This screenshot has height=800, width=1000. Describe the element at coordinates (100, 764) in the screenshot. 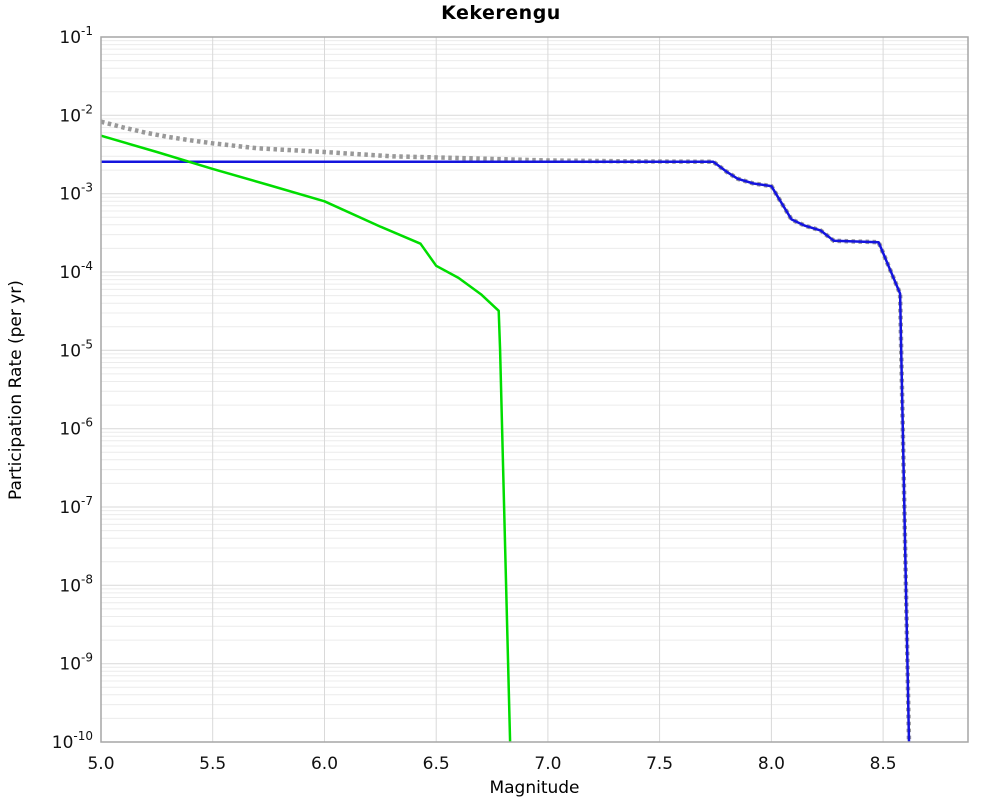

I see `x-tick-label: 5.0` at that location.